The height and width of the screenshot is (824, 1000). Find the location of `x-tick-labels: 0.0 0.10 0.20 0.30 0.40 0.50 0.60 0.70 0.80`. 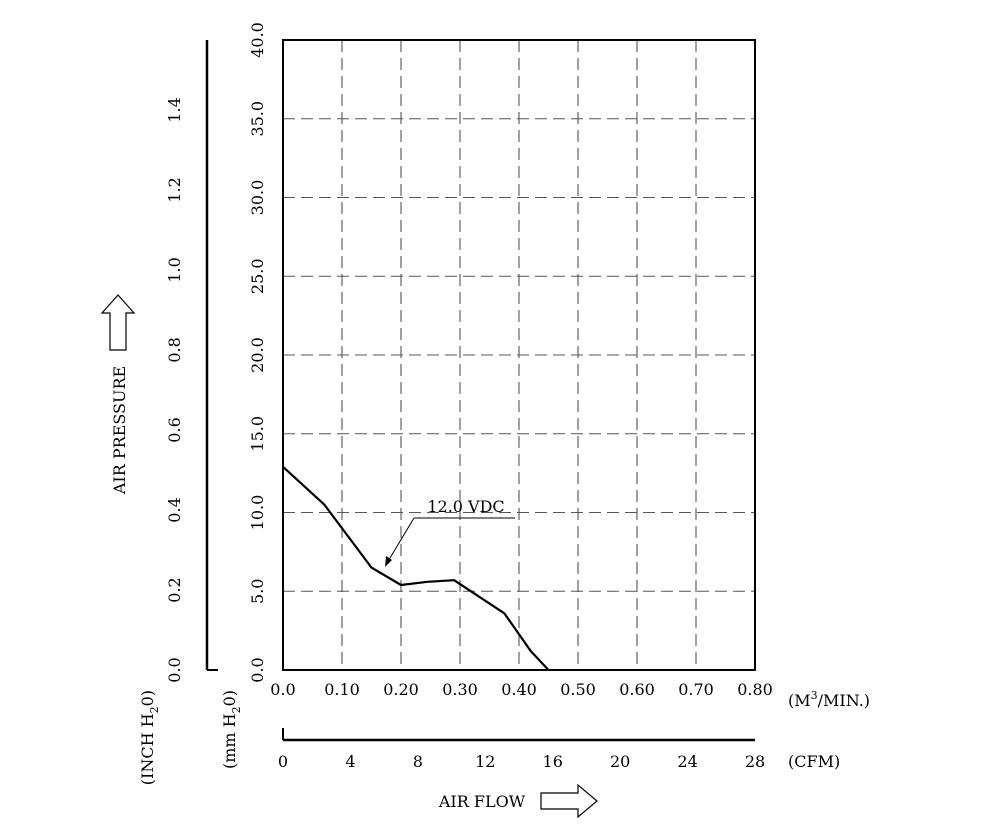

x-tick-labels: 0.0 0.10 0.20 0.30 0.40 0.50 0.60 0.70 0.80 is located at coordinates (521, 689).